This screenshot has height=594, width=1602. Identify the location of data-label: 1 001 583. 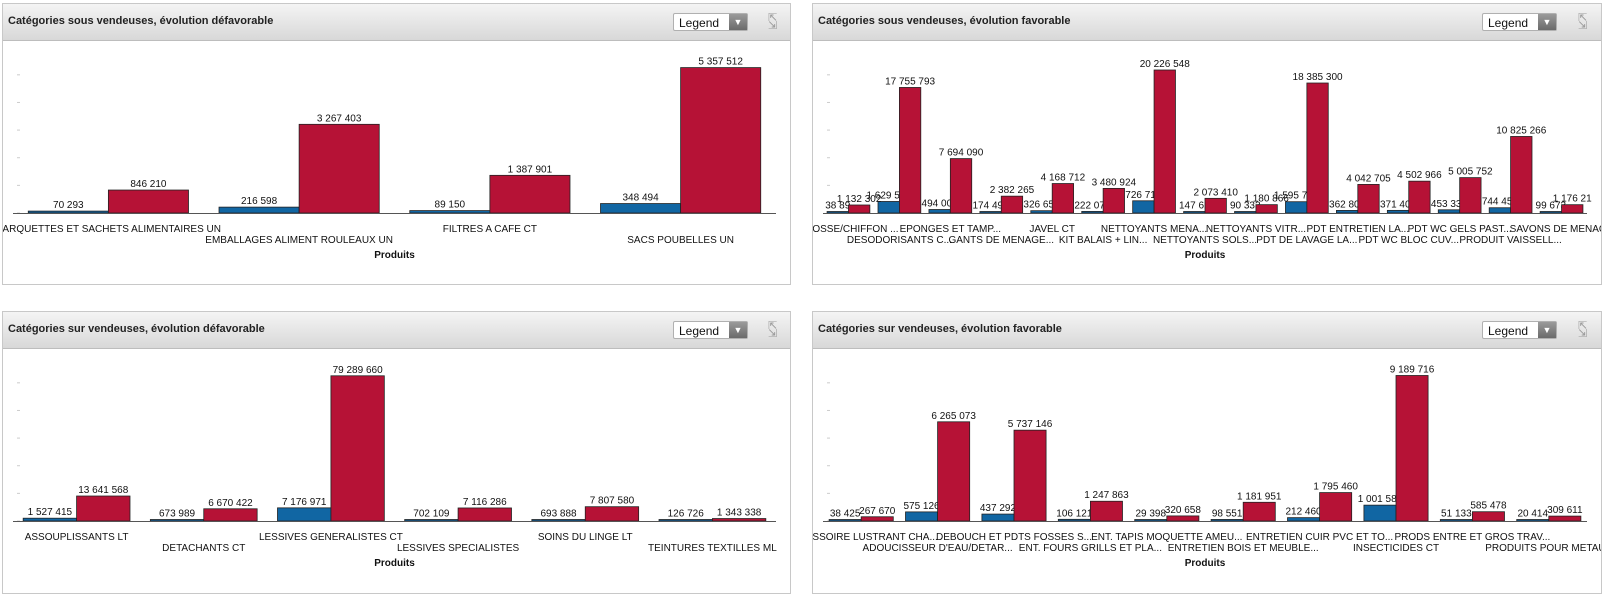
(1380, 499).